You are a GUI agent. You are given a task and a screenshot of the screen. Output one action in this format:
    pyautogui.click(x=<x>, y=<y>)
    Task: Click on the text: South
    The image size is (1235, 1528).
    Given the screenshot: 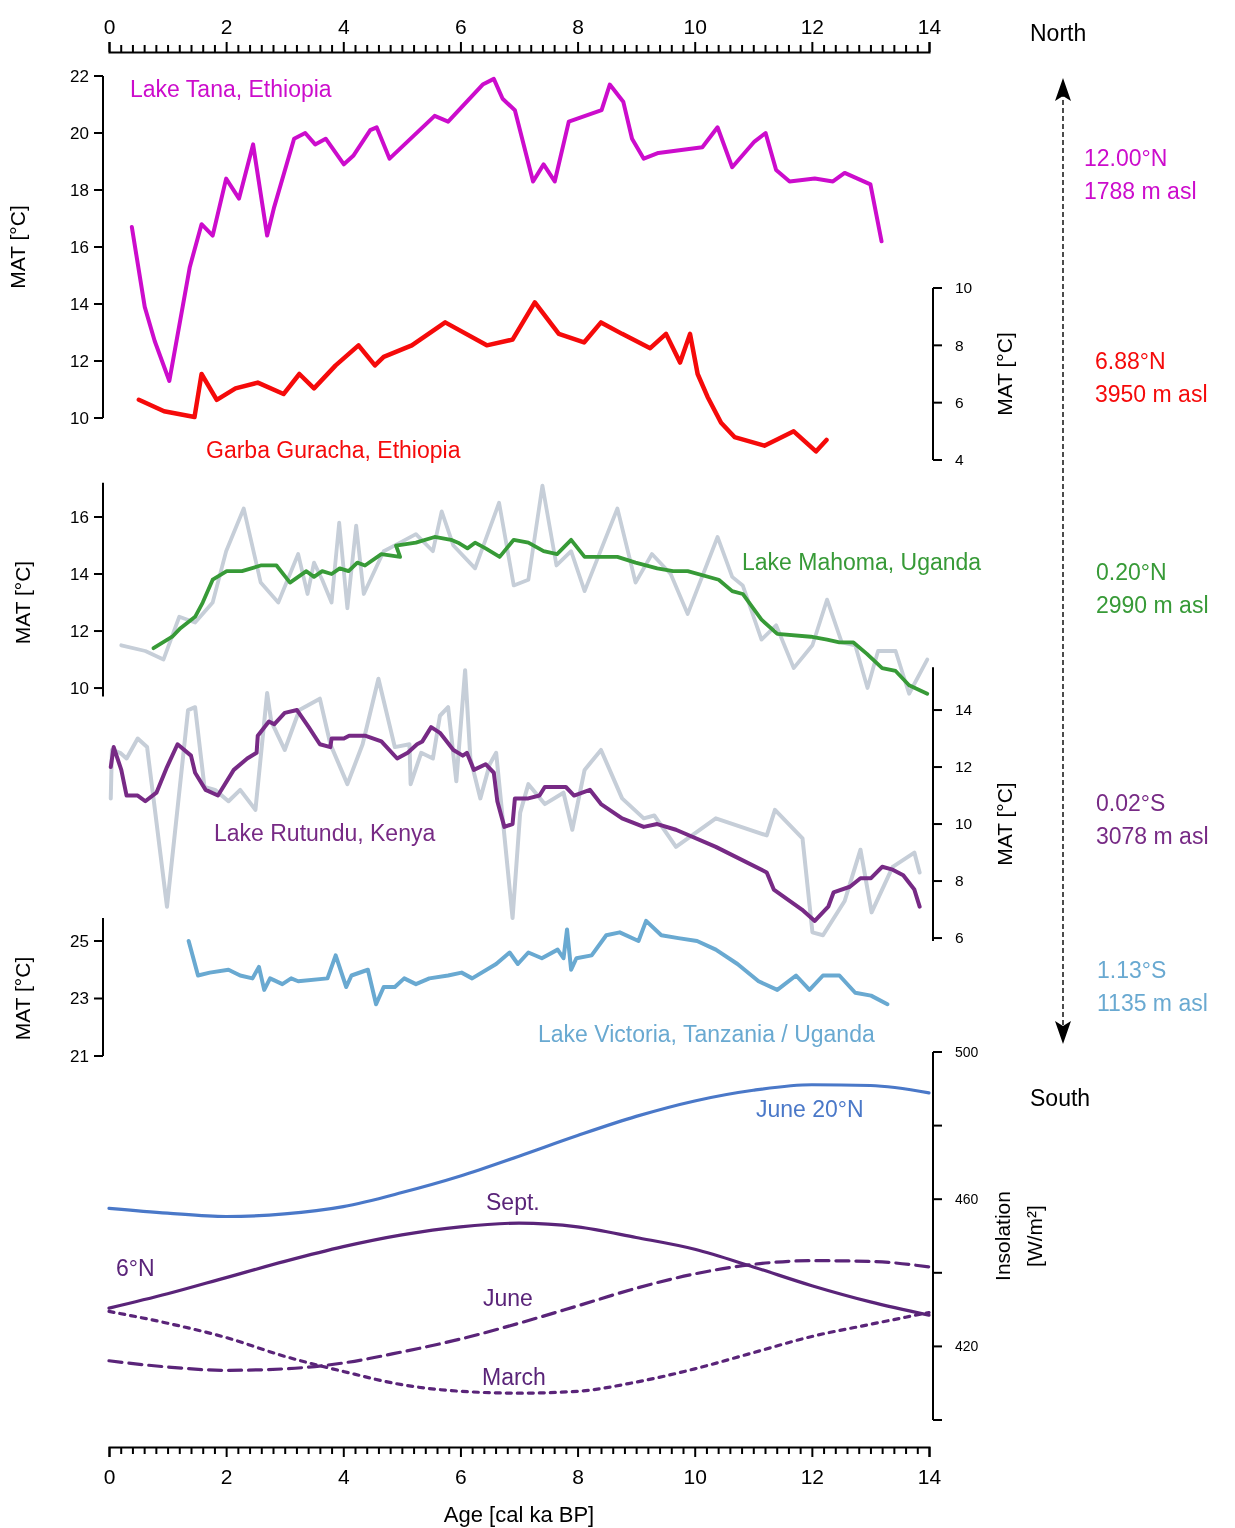 What is the action you would take?
    pyautogui.click(x=1060, y=1098)
    